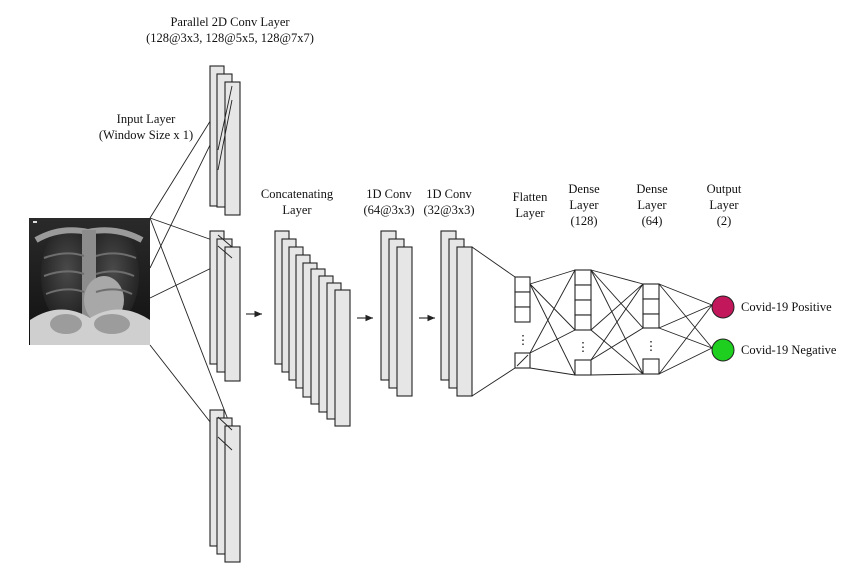 This screenshot has width=849, height=569. I want to click on dense2-to-output-lines, so click(685, 329).